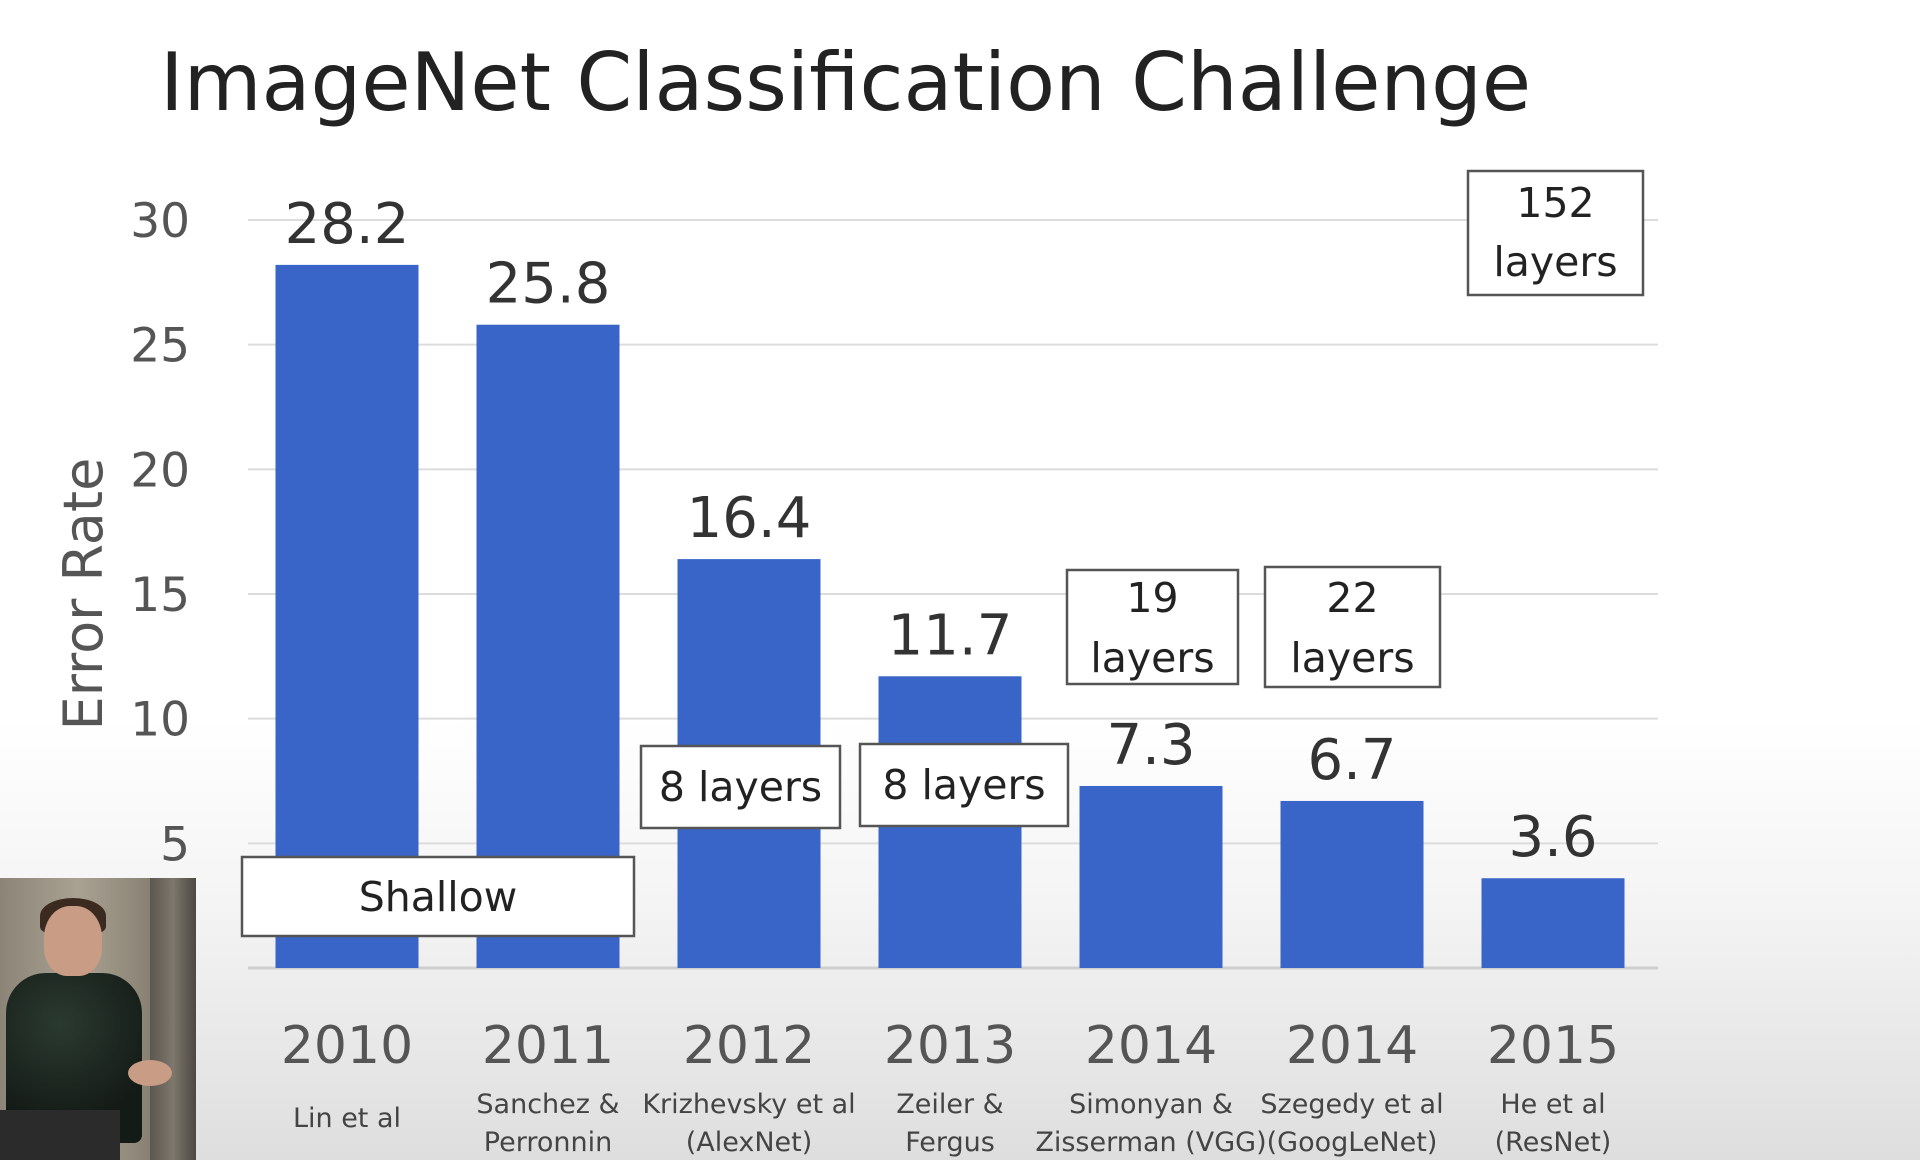 The image size is (1920, 1160). I want to click on x-tick-year: 2013, so click(950, 1046).